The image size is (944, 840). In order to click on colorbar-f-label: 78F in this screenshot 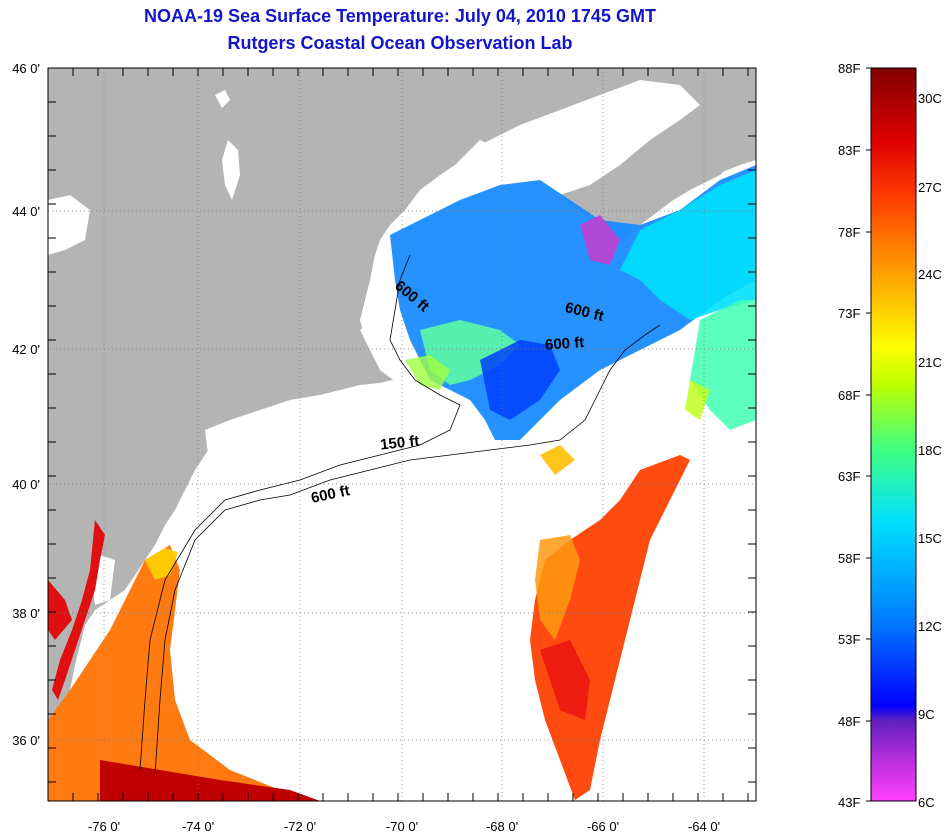, I will do `click(849, 232)`.